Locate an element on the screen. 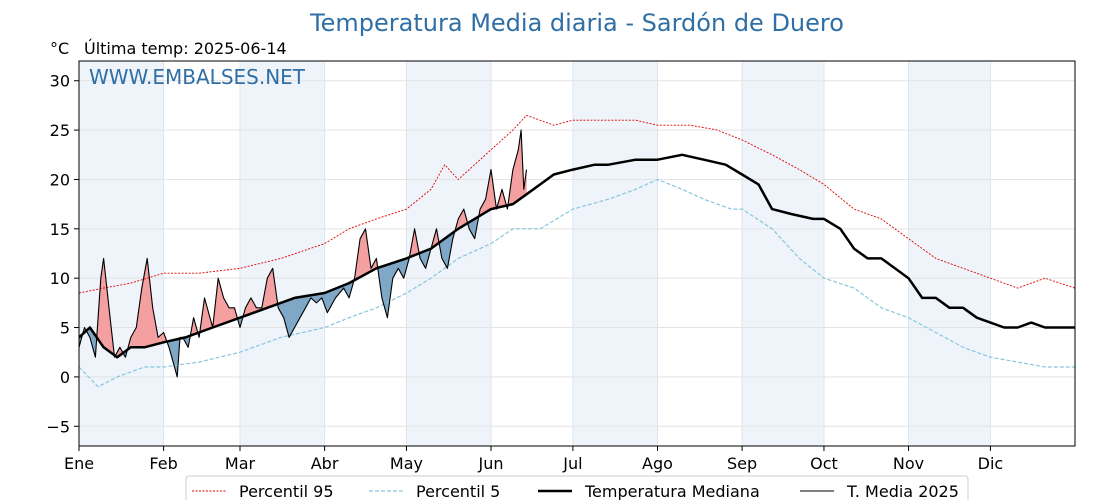 This screenshot has width=1120, height=500. y-axis-unit: °C is located at coordinates (59, 48).